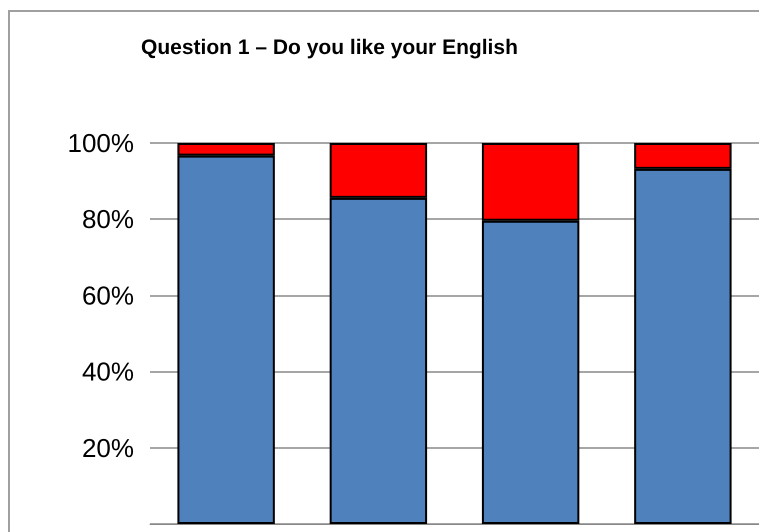 The image size is (759, 532). What do you see at coordinates (329, 47) in the screenshot?
I see `chart-title: Question 1 – Do you like your English` at bounding box center [329, 47].